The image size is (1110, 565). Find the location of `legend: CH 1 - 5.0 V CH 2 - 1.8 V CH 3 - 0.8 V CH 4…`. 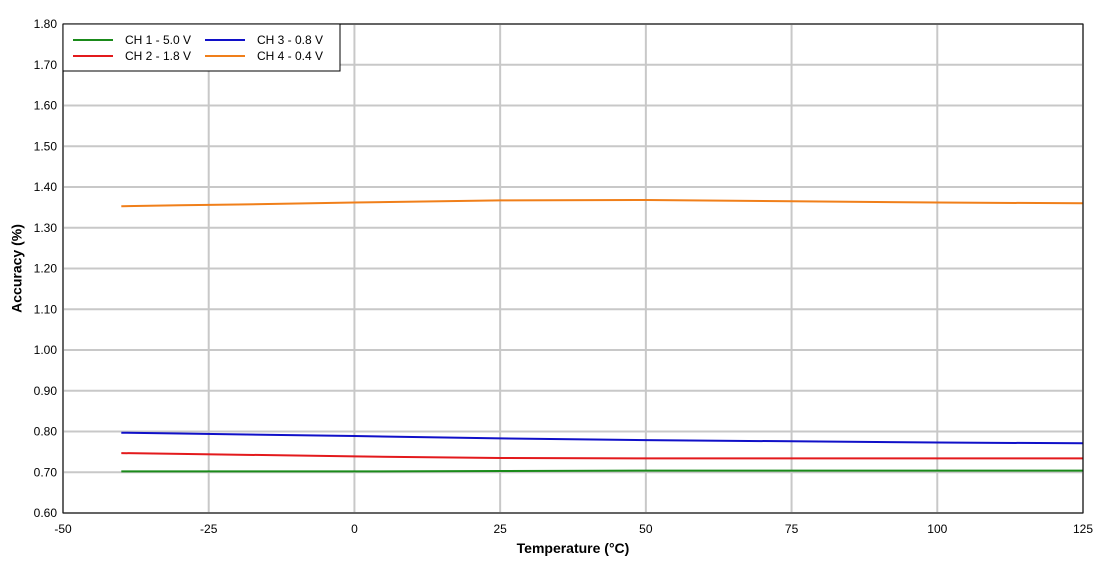

legend: CH 1 - 5.0 V CH 2 - 1.8 V CH 3 - 0.8 V CH 4… is located at coordinates (201, 47).